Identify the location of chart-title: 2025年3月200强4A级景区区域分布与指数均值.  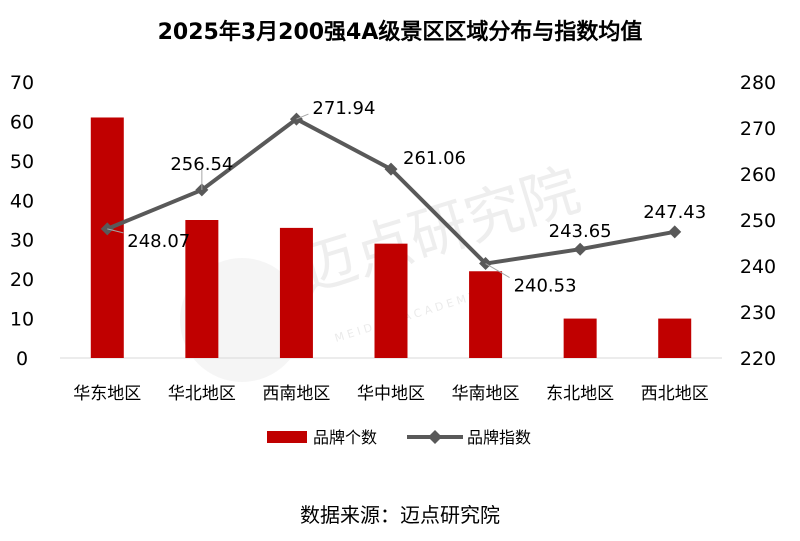
(400, 32).